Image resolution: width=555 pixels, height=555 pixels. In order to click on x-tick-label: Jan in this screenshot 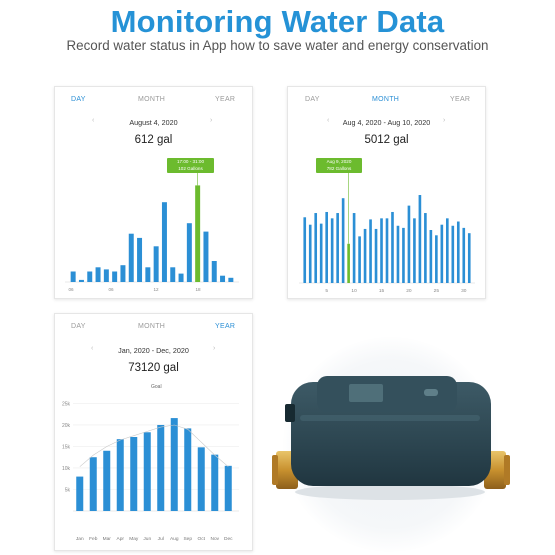, I will do `click(80, 539)`.